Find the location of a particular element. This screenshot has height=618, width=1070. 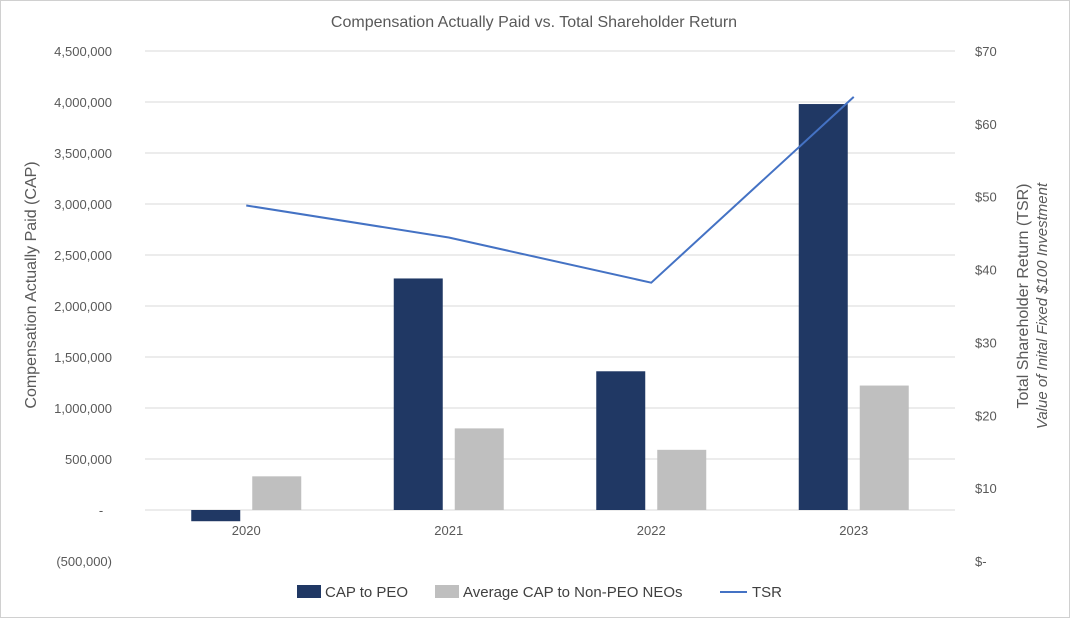

x-tick-label: 2023 is located at coordinates (853, 530).